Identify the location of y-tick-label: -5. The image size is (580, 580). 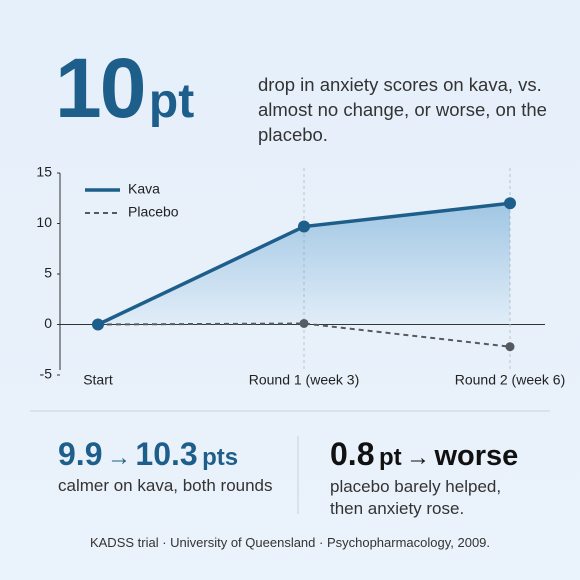
(46, 374).